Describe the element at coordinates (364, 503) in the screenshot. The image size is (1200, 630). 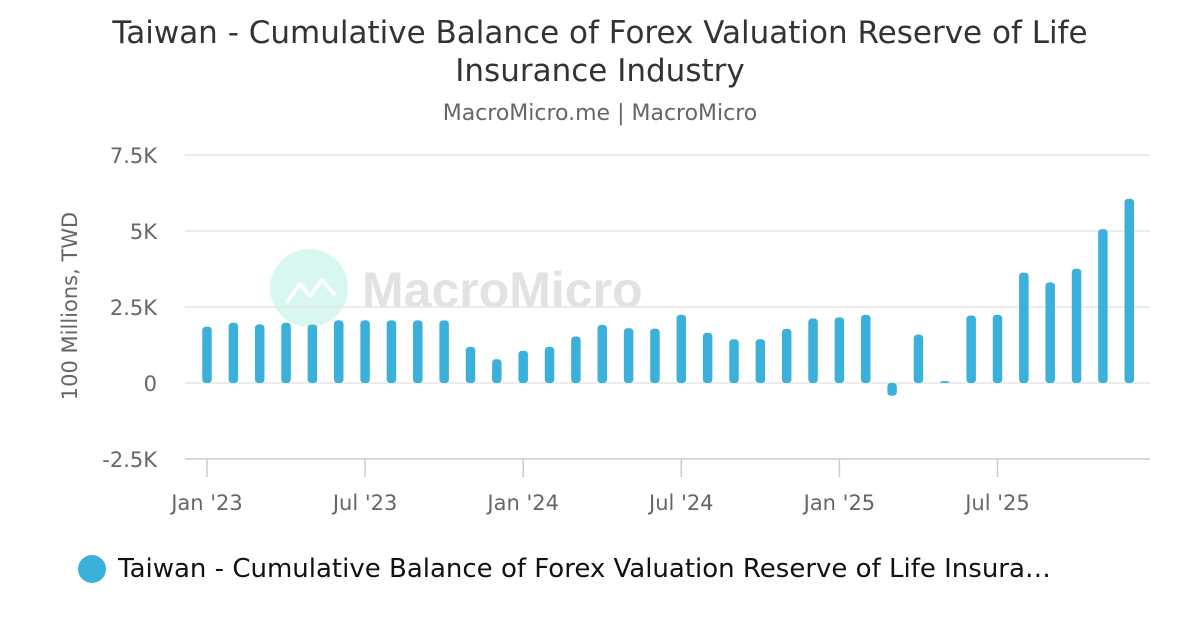
I see `x-tick-label: Jul '23` at that location.